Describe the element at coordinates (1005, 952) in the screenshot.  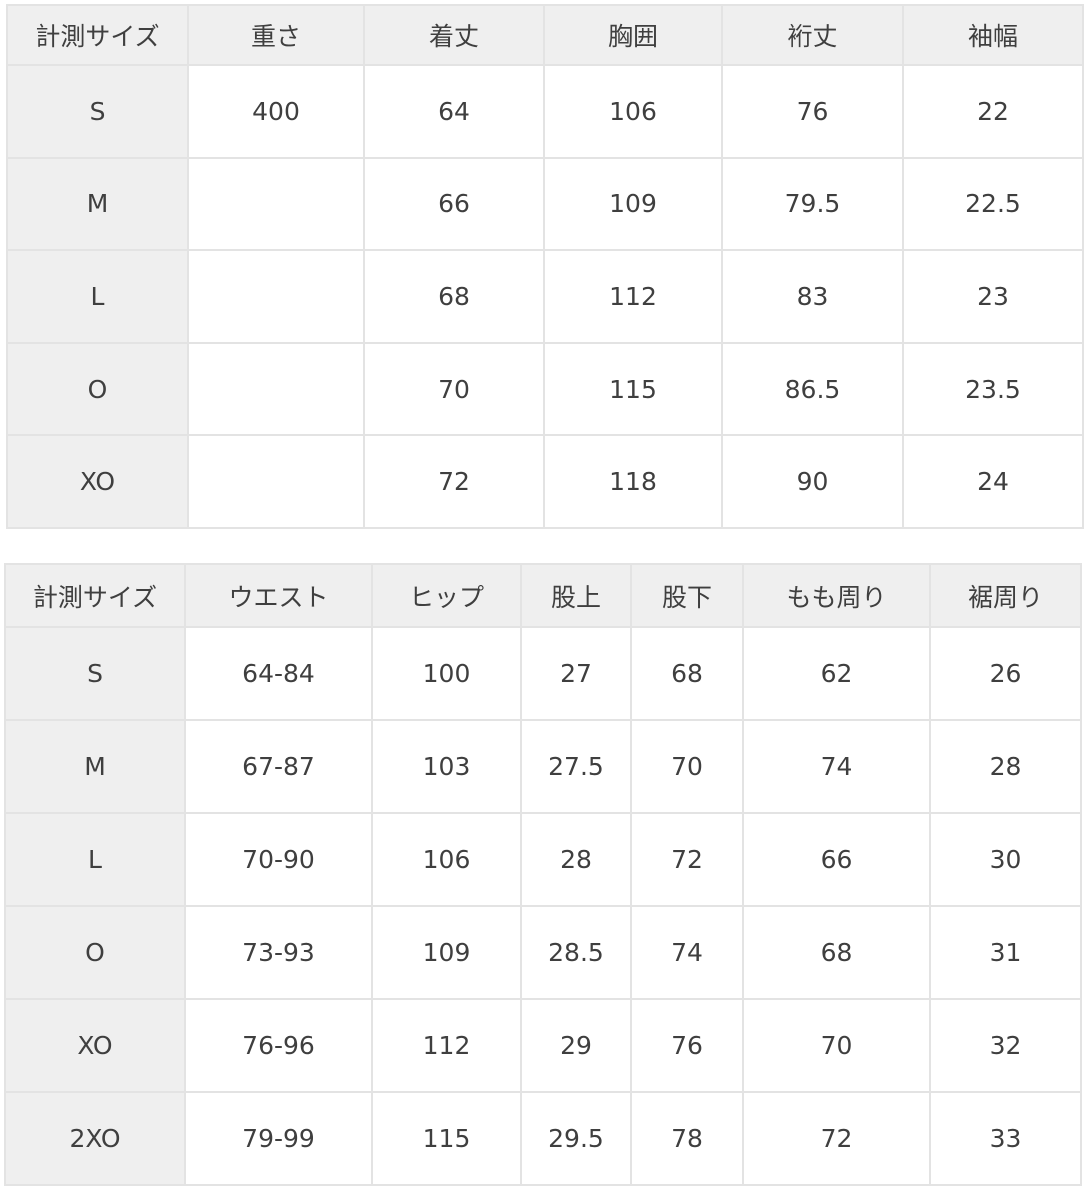
I see `value-cell: 31` at that location.